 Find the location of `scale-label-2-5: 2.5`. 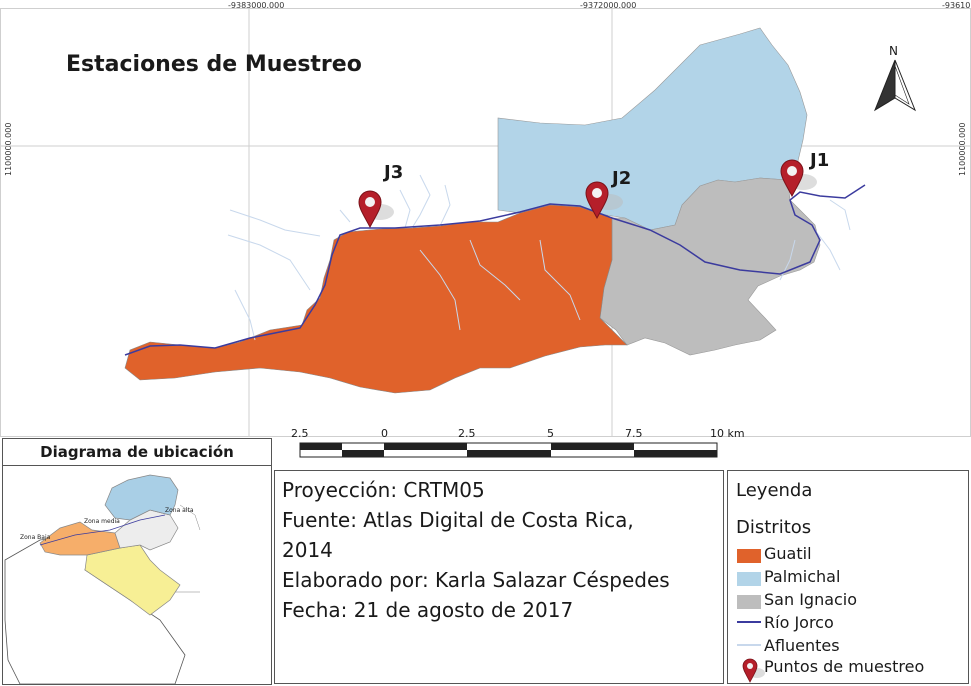

scale-label-2-5: 2.5 is located at coordinates (467, 433).